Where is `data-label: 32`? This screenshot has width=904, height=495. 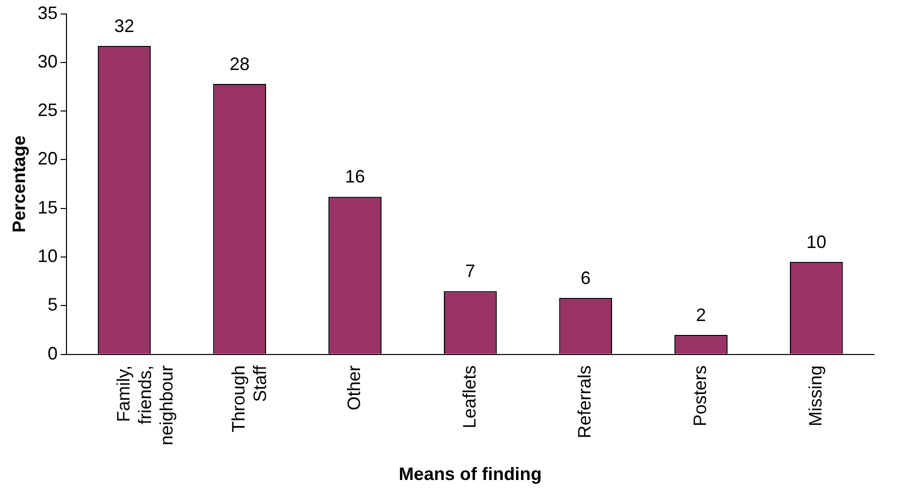
data-label: 32 is located at coordinates (124, 26).